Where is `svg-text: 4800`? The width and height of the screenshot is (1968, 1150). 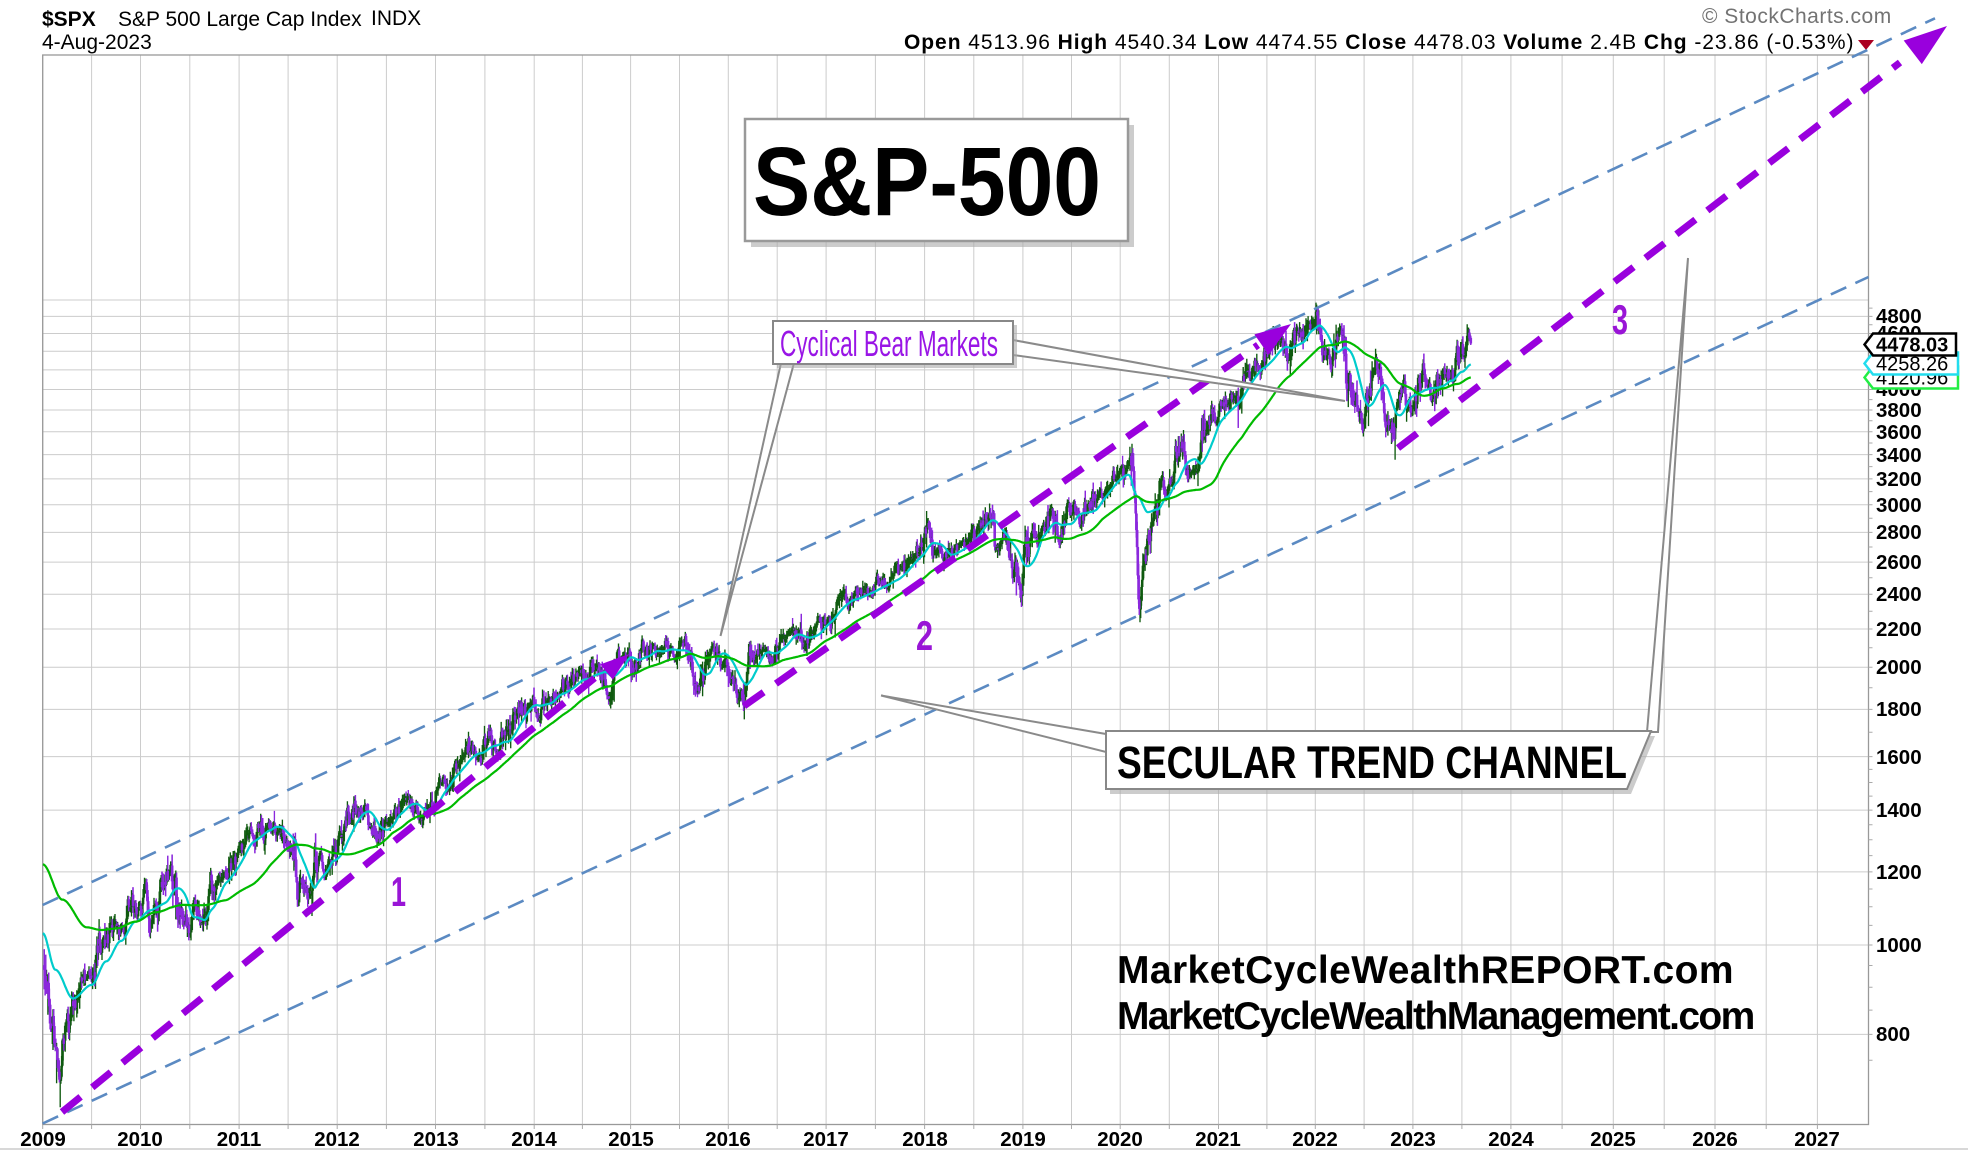 svg-text: 4800 is located at coordinates (1899, 316).